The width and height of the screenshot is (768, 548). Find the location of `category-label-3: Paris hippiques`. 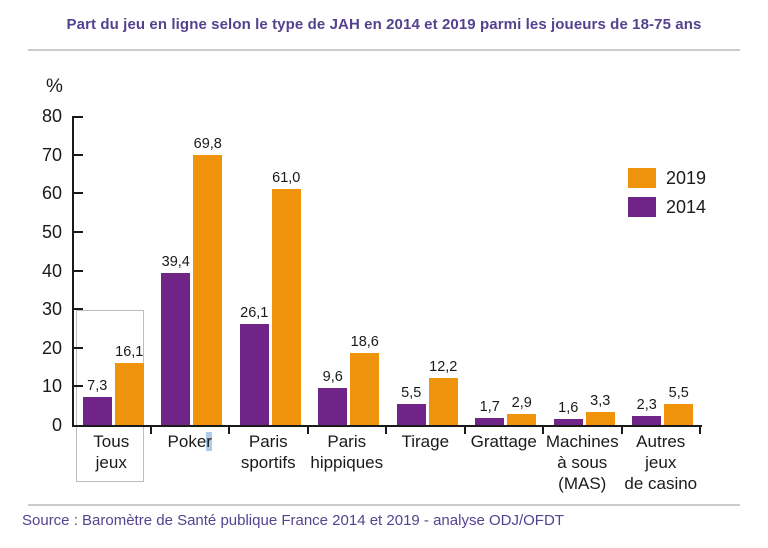

category-label-3: Paris hippiques is located at coordinates (347, 452).